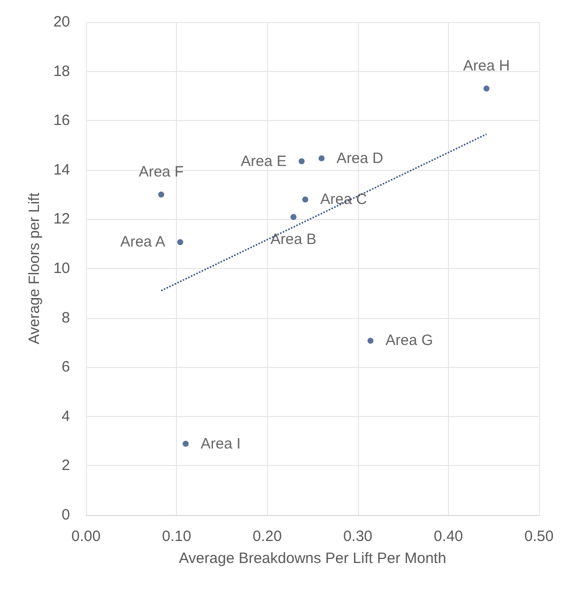 The image size is (585, 589). What do you see at coordinates (267, 536) in the screenshot?
I see `x-tick-label: 0.20` at bounding box center [267, 536].